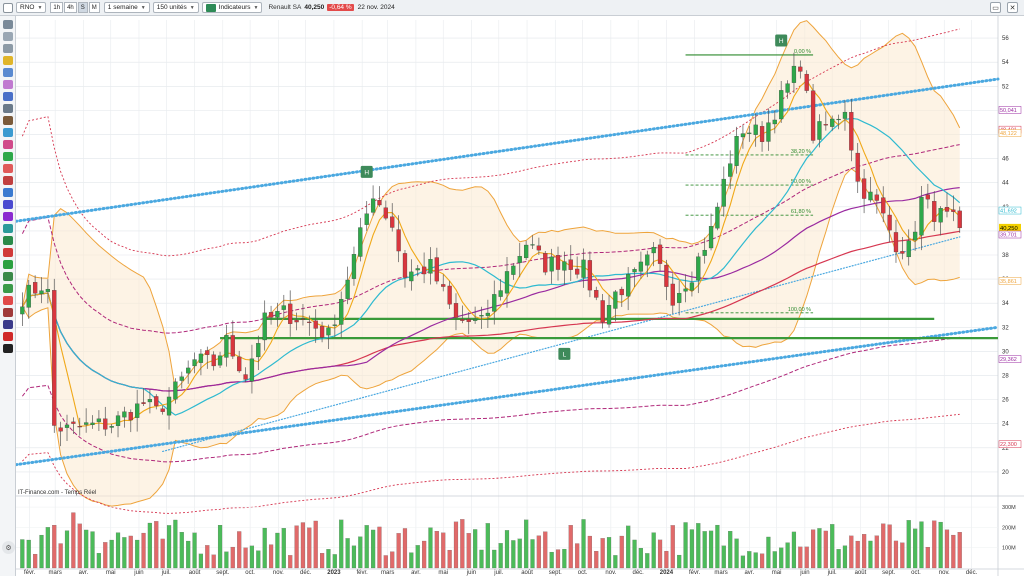  Describe the element at coordinates (8, 48) in the screenshot. I see `crosshair-icon` at that location.